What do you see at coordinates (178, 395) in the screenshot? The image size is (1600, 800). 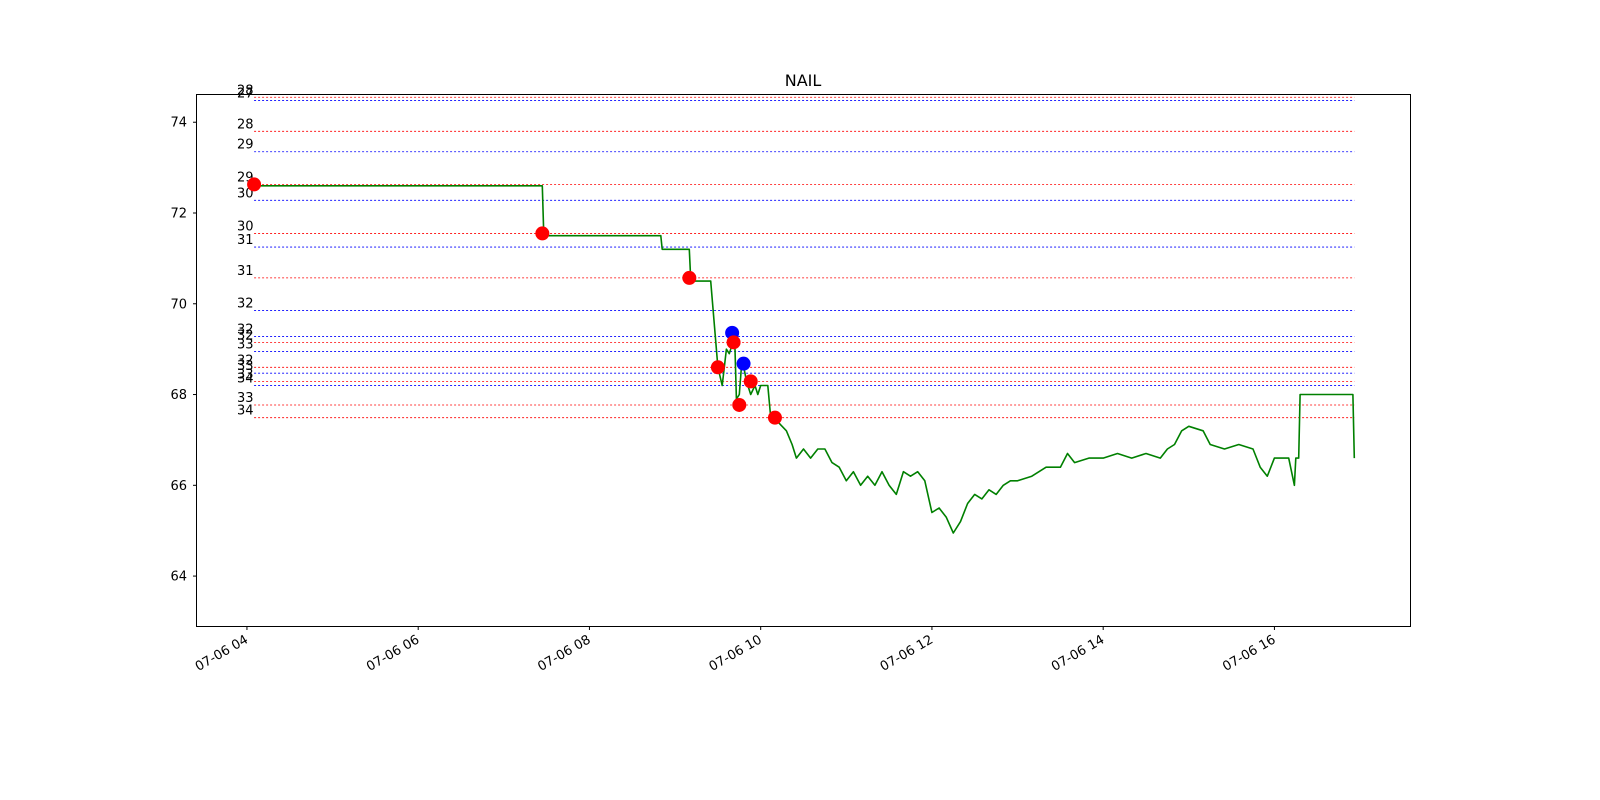 I see `y-tick-label: 68` at bounding box center [178, 395].